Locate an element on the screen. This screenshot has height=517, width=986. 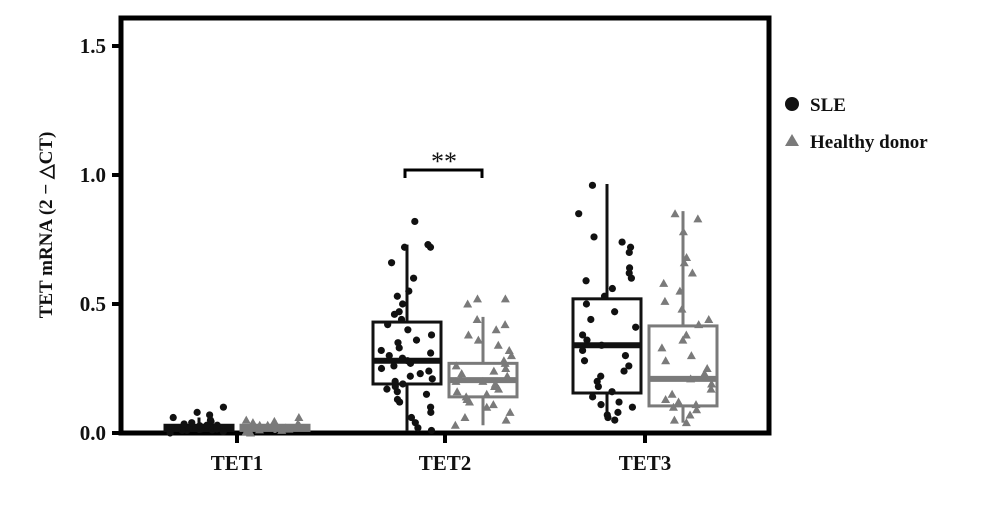
box-sle-tet3 is located at coordinates (607, 302).